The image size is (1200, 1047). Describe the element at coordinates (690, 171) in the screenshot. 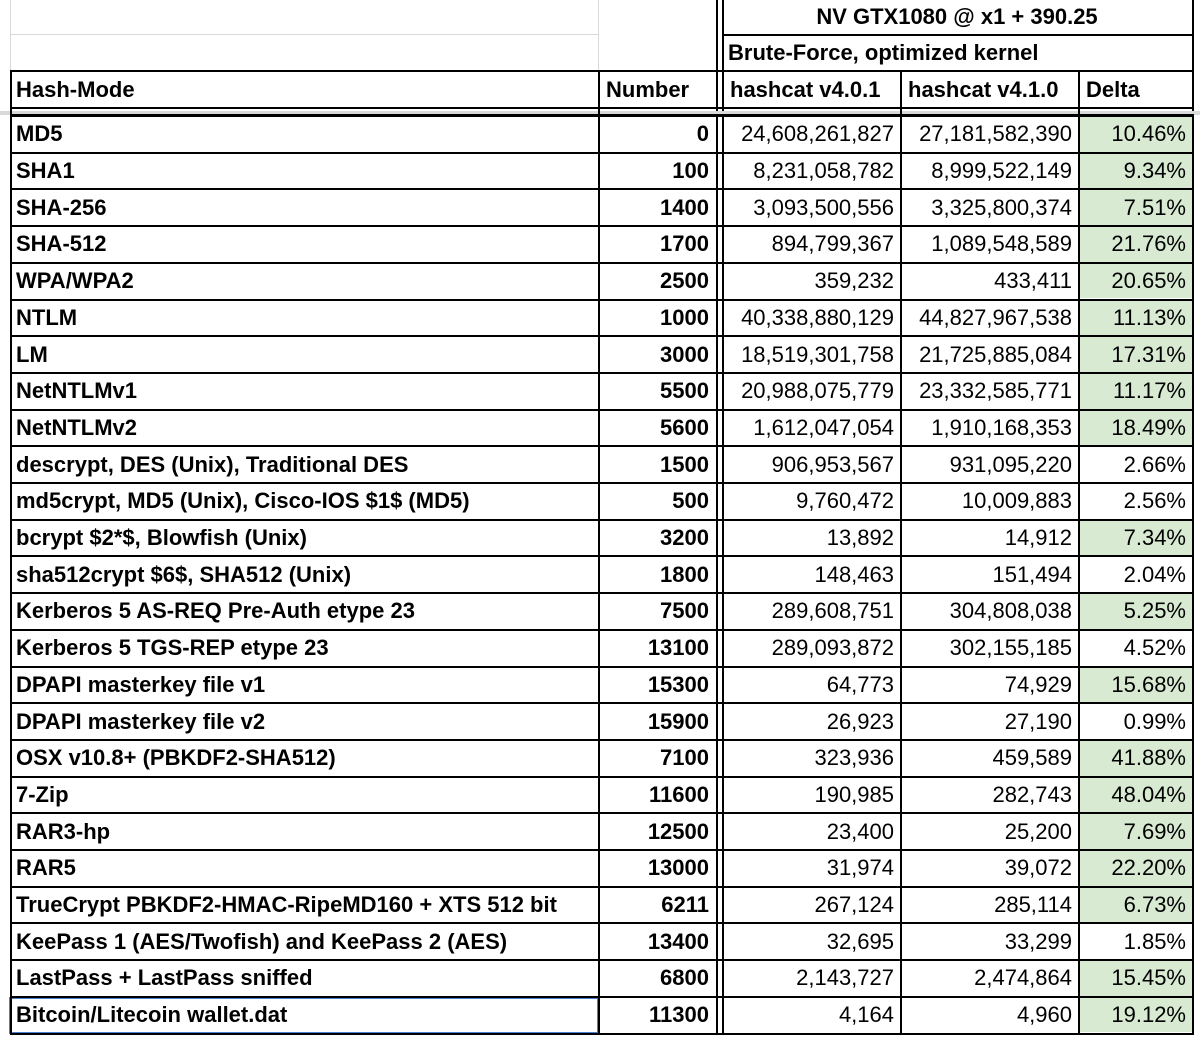

I see `number-cell: 100` at that location.